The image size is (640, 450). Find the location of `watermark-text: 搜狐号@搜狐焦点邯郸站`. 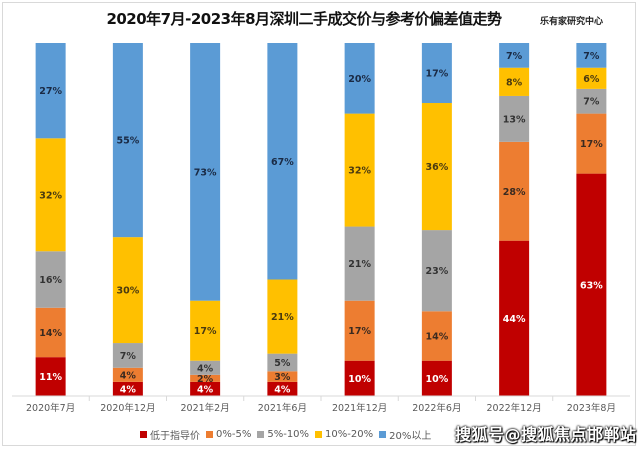

watermark-text: 搜狐号@搜狐焦点邯郸站 is located at coordinates (546, 434).